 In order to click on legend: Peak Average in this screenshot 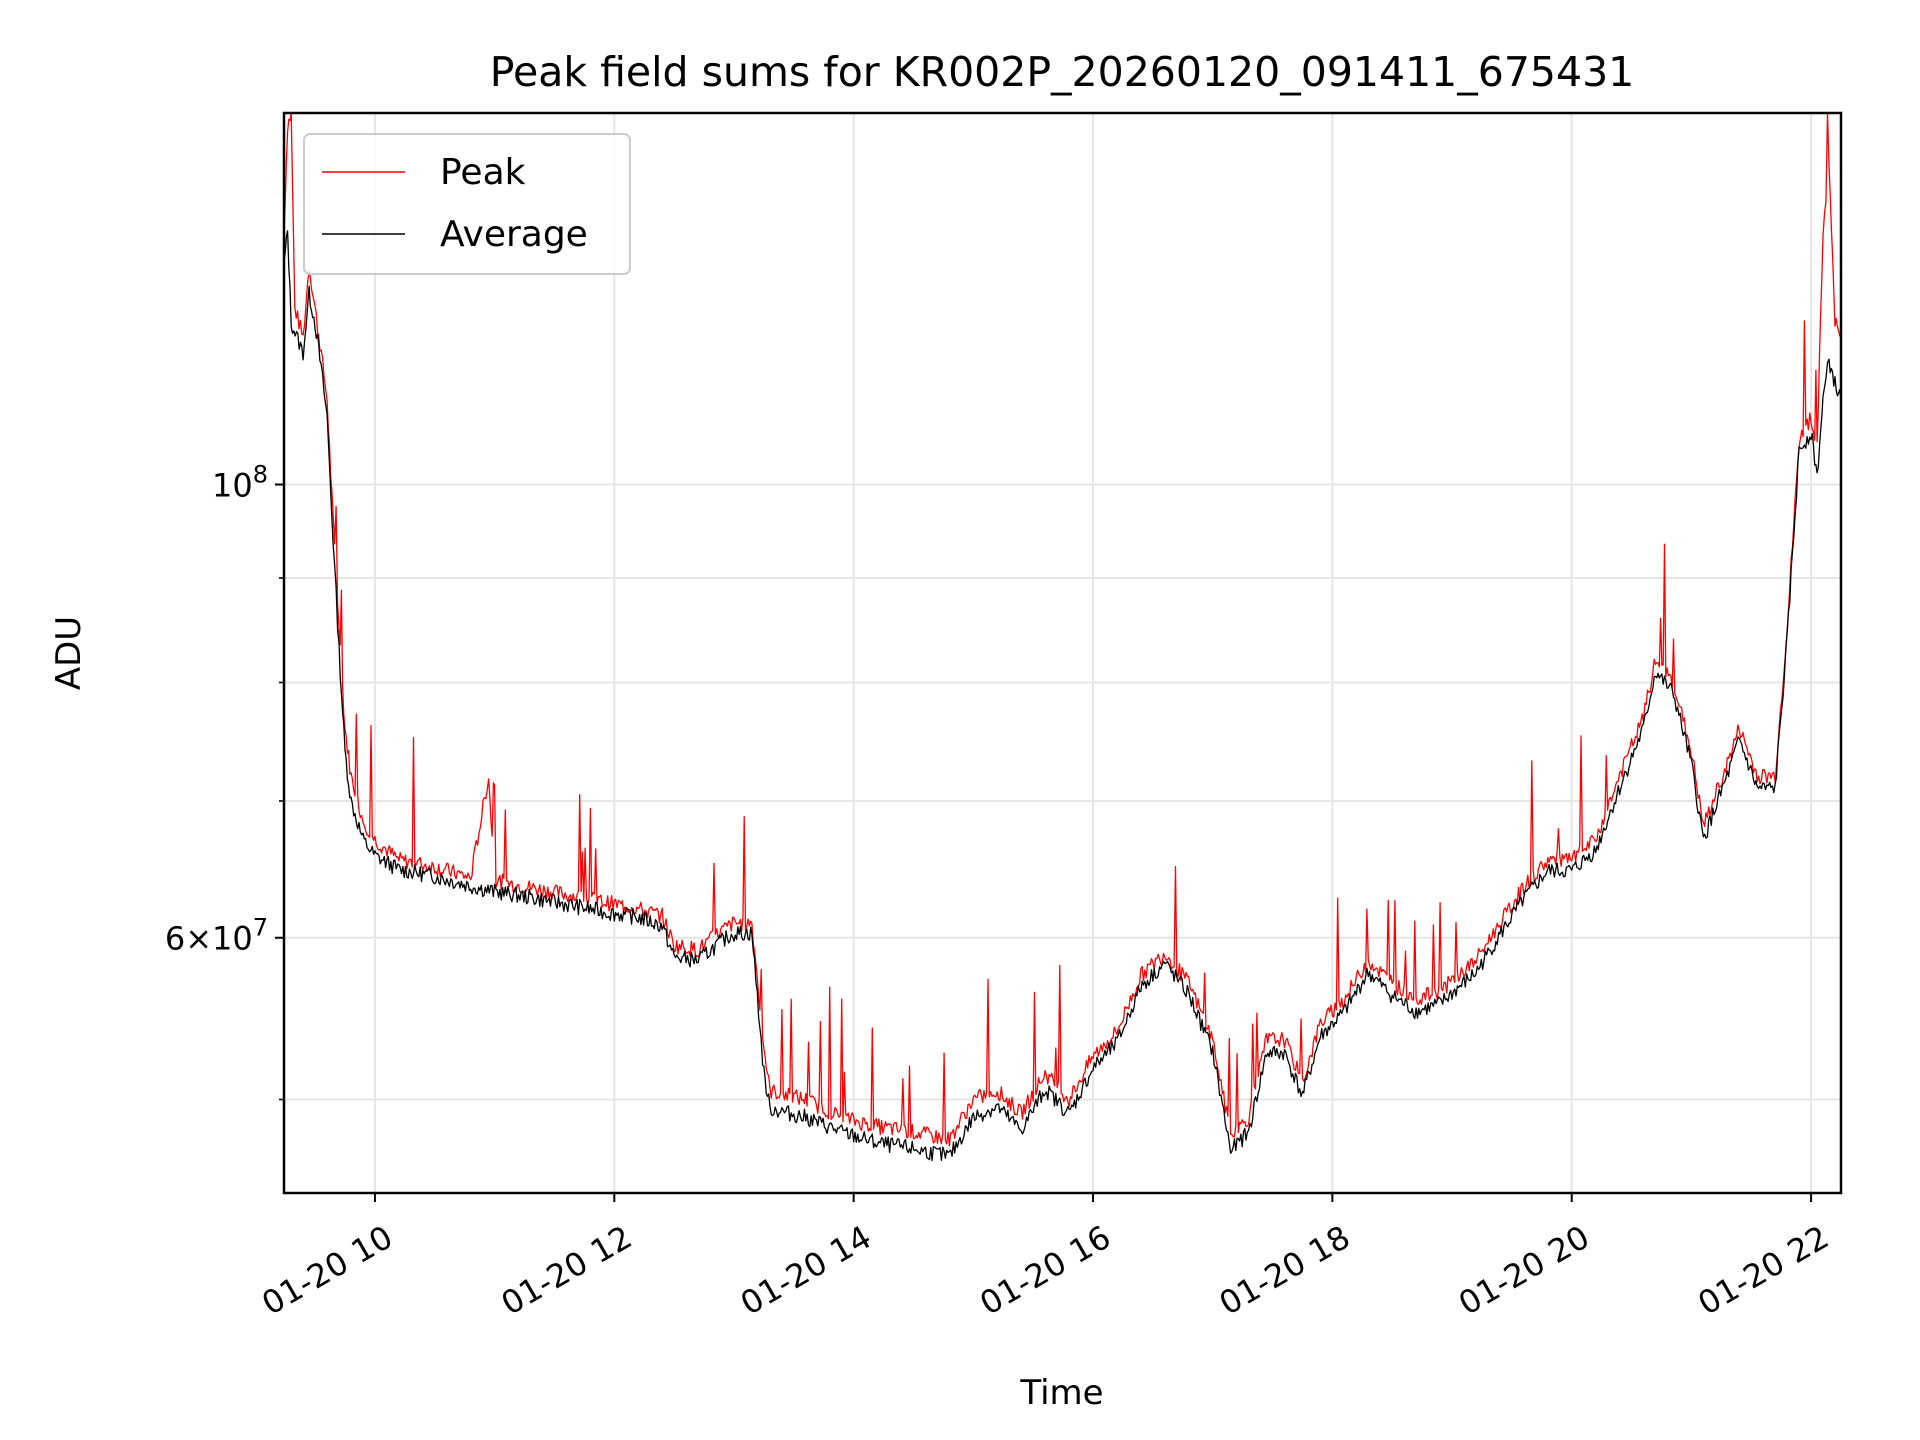, I will do `click(467, 204)`.